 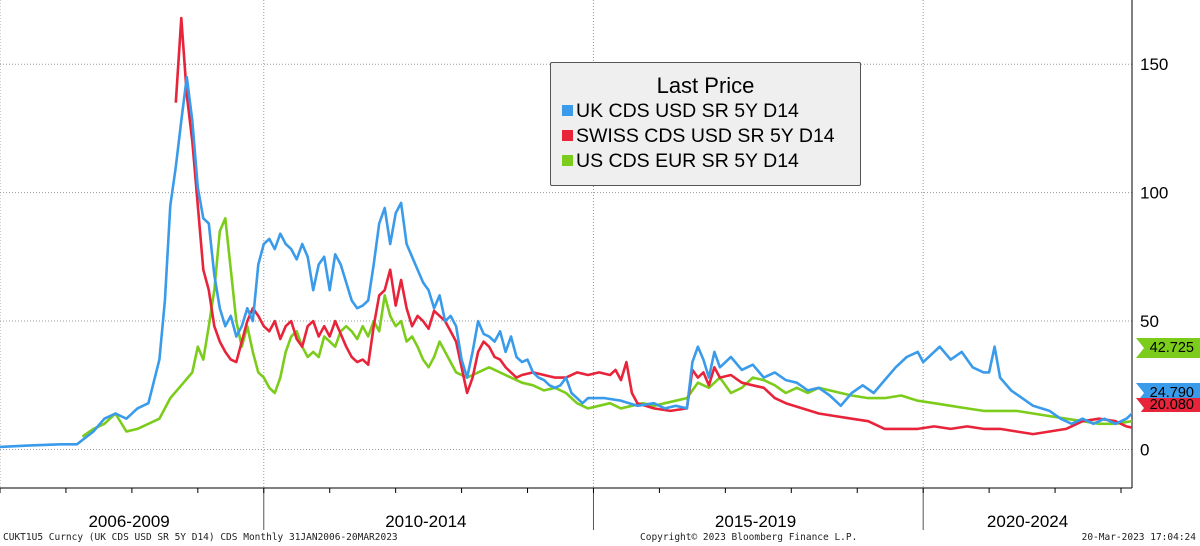 I want to click on last-value-tag-us: 42.725, so click(x=1167, y=348).